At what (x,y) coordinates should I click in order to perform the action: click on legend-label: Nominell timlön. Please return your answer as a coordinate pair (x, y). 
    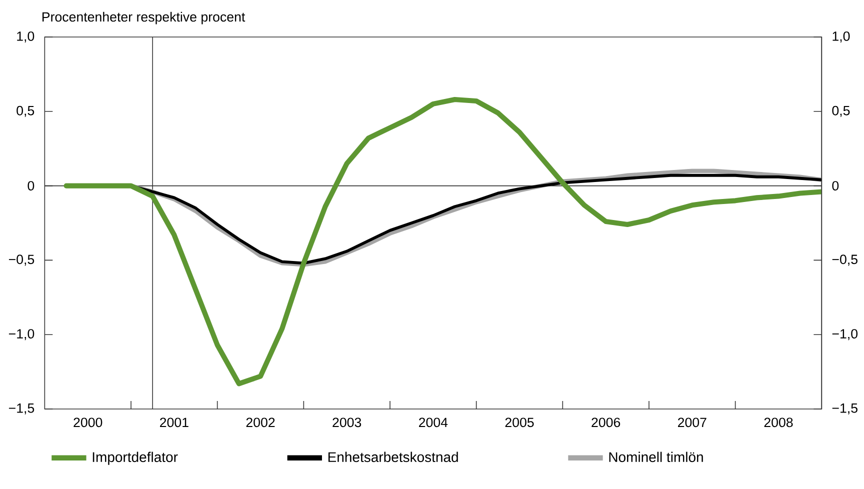
    Looking at the image, I should click on (656, 457).